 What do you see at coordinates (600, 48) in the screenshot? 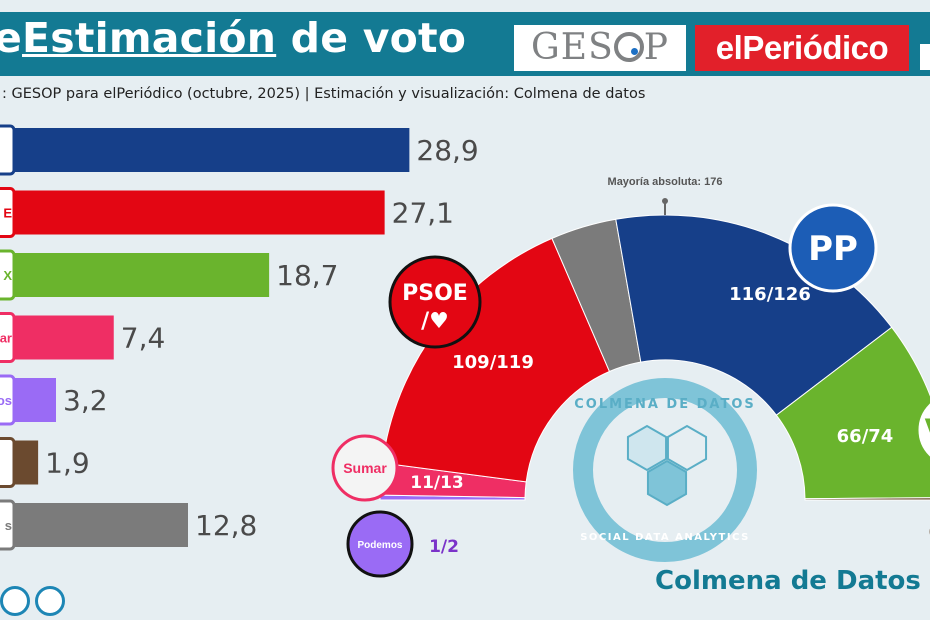
I see `gesop-logo: GES P` at bounding box center [600, 48].